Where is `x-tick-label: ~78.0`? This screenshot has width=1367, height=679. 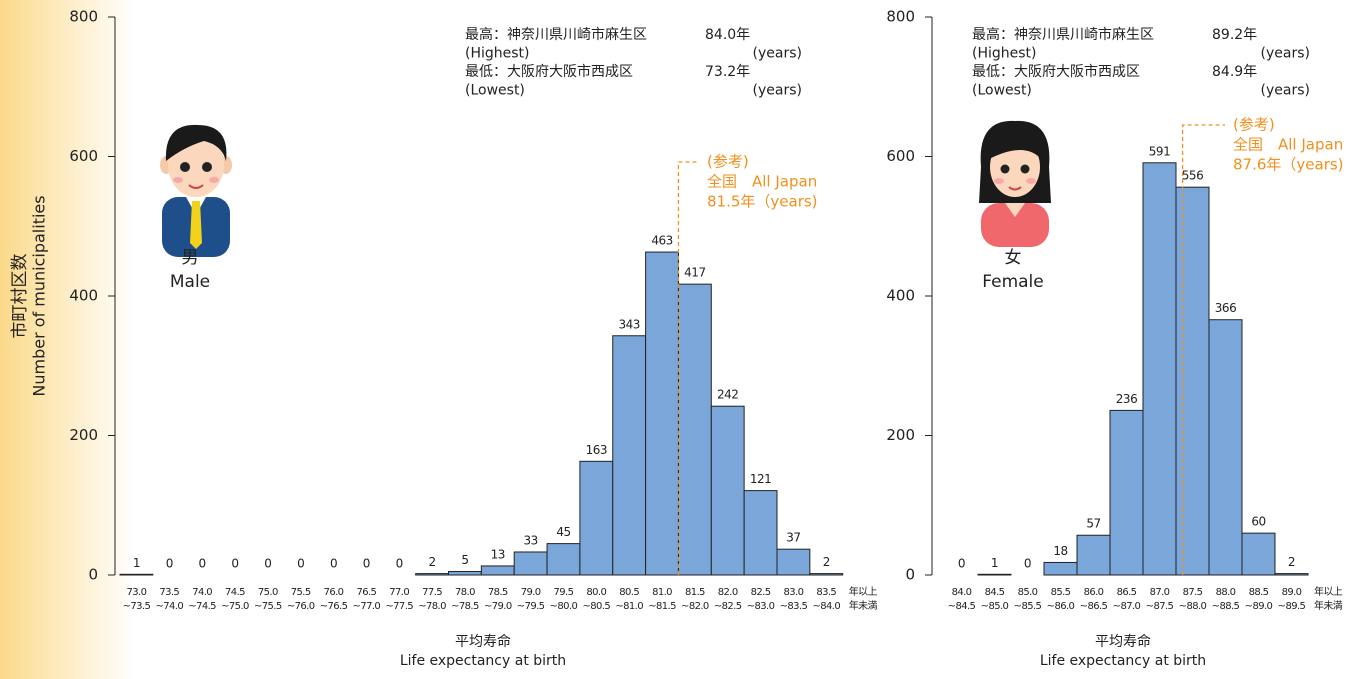
x-tick-label: ~78.0 is located at coordinates (432, 606).